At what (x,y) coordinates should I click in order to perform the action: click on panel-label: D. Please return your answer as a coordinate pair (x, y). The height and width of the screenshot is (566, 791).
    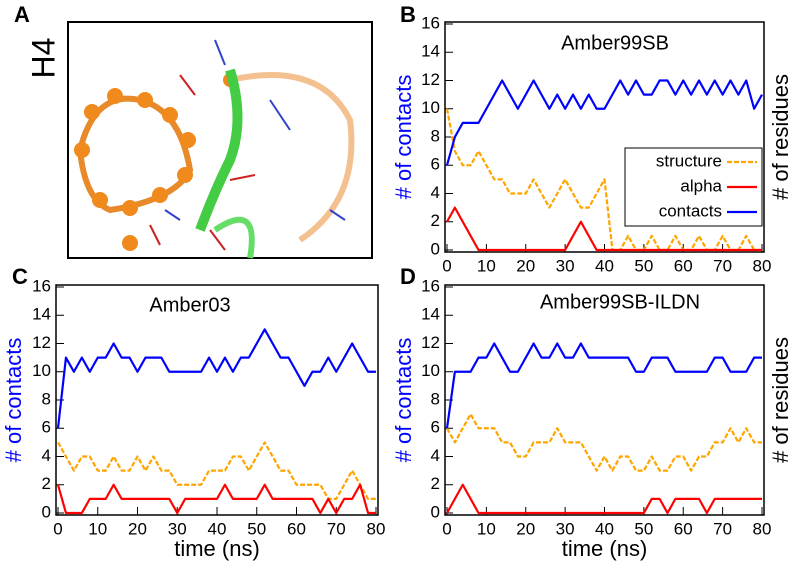
    Looking at the image, I should click on (408, 276).